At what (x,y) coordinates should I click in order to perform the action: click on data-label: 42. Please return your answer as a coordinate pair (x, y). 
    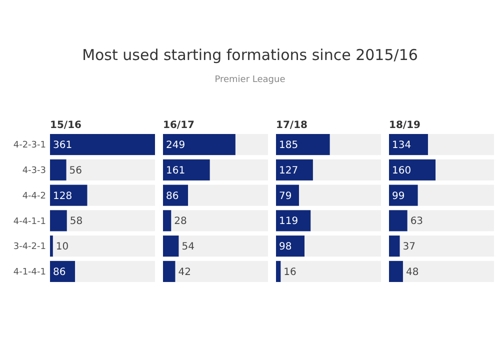
    Looking at the image, I should click on (184, 272).